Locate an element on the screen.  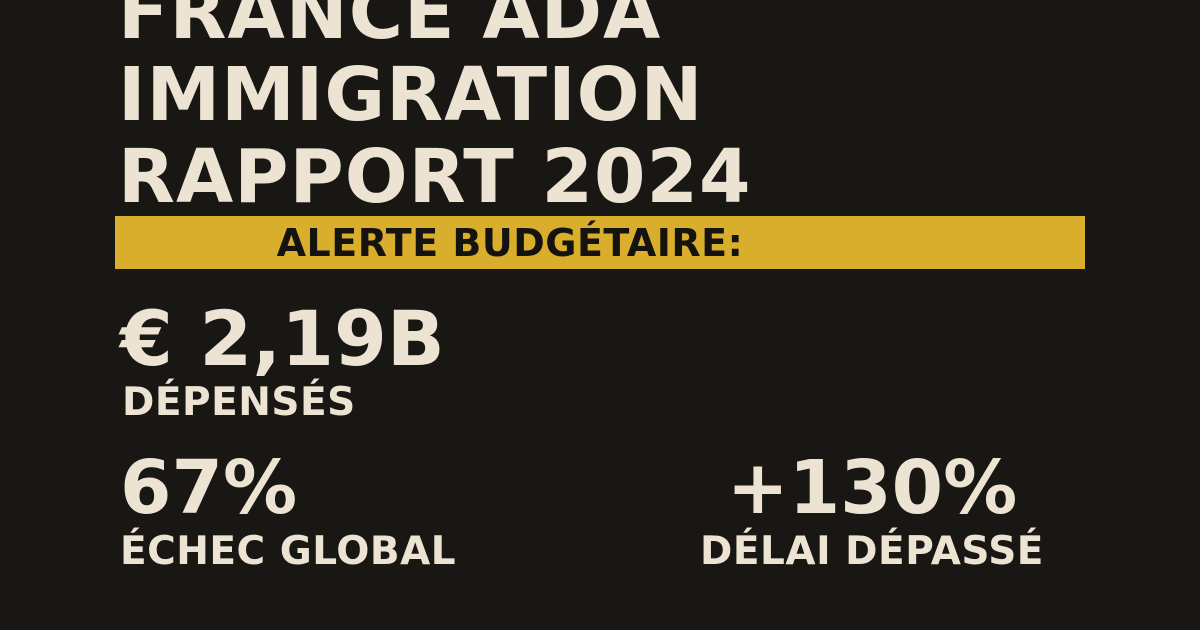
budget-alert-banner: ALERTE BUDGÉTAIRE: is located at coordinates (600, 242).